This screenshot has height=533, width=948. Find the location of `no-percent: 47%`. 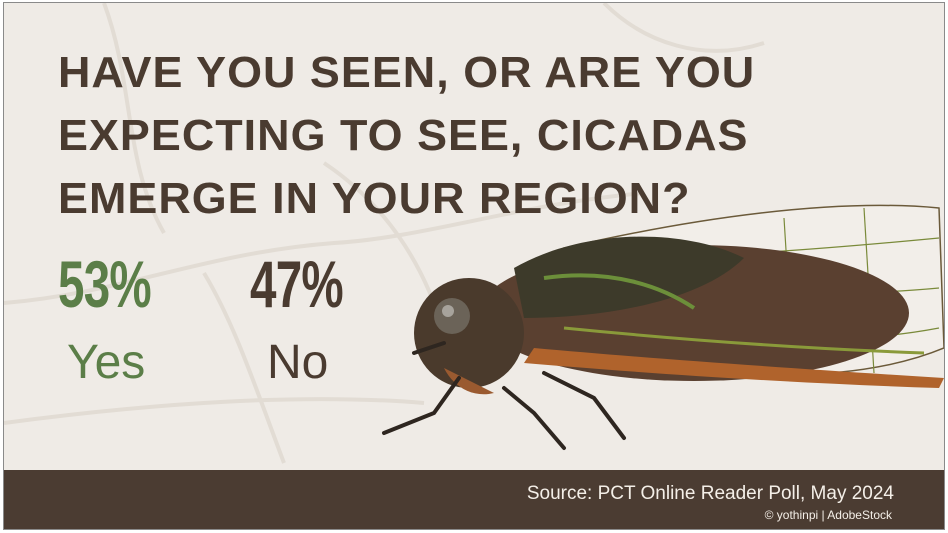

no-percent: 47% is located at coordinates (297, 284).